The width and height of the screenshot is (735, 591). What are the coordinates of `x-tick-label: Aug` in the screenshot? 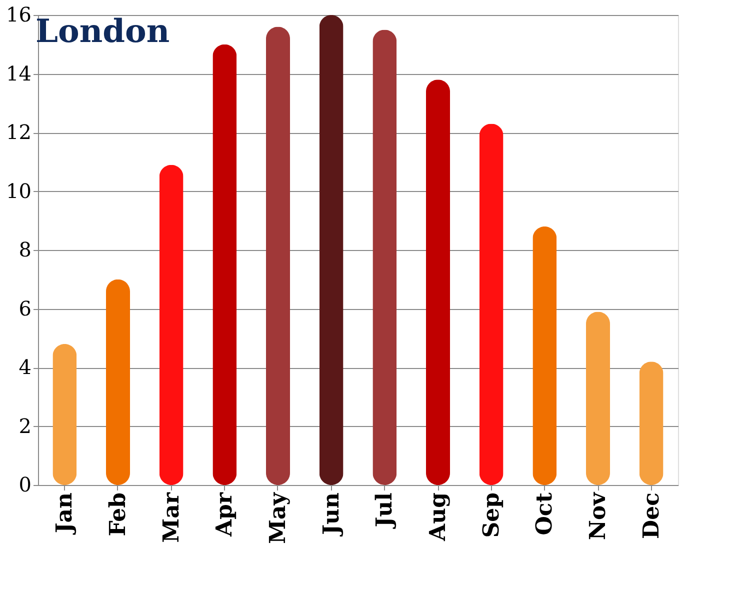 It's located at (438, 517).